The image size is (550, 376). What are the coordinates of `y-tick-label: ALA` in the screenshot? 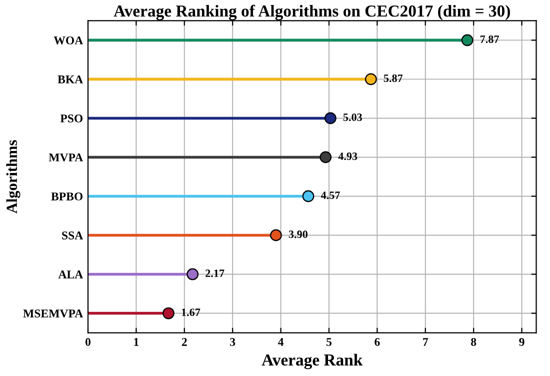 It's located at (71, 274).